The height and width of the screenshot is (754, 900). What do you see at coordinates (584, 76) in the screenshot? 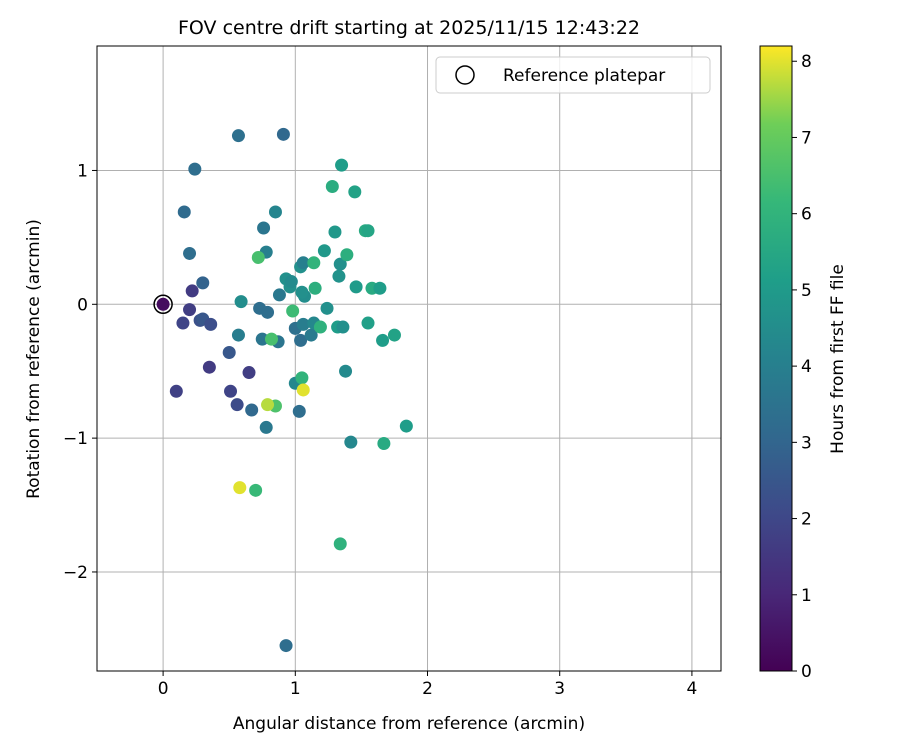
I see `legend-label: Reference platepar` at bounding box center [584, 76].